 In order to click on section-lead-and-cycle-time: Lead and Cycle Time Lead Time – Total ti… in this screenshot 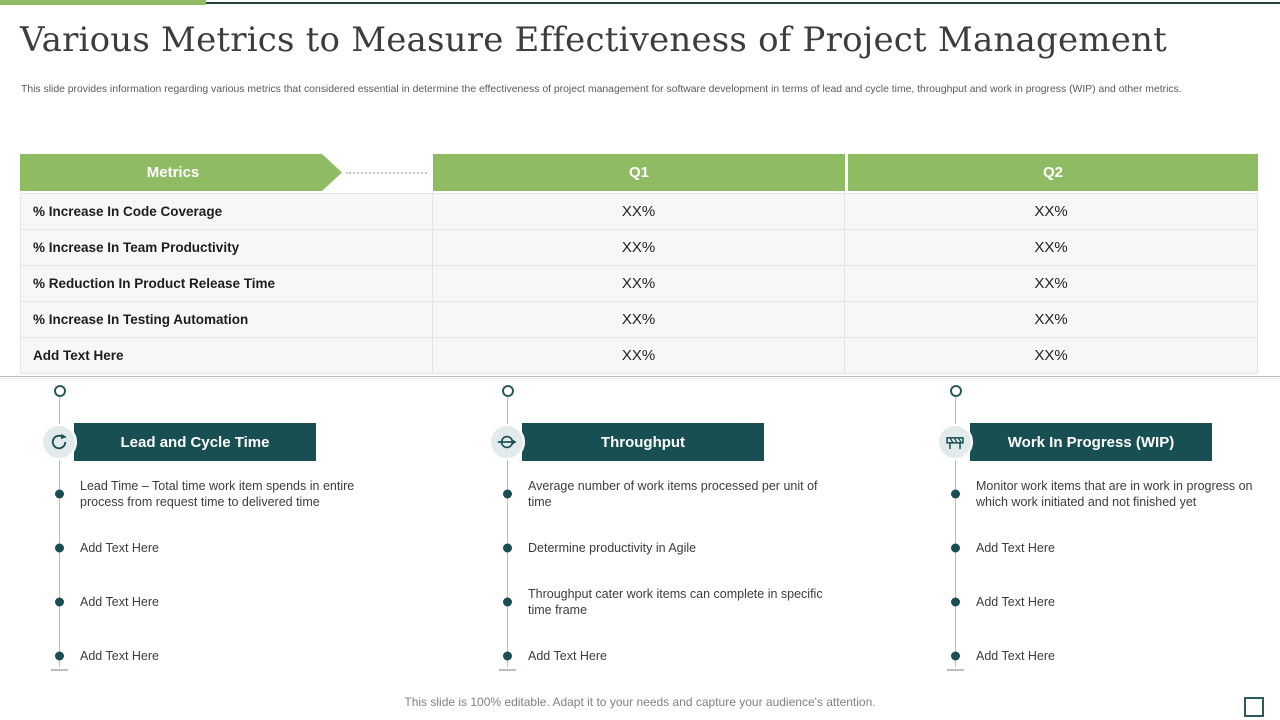, I will do `click(246, 532)`.